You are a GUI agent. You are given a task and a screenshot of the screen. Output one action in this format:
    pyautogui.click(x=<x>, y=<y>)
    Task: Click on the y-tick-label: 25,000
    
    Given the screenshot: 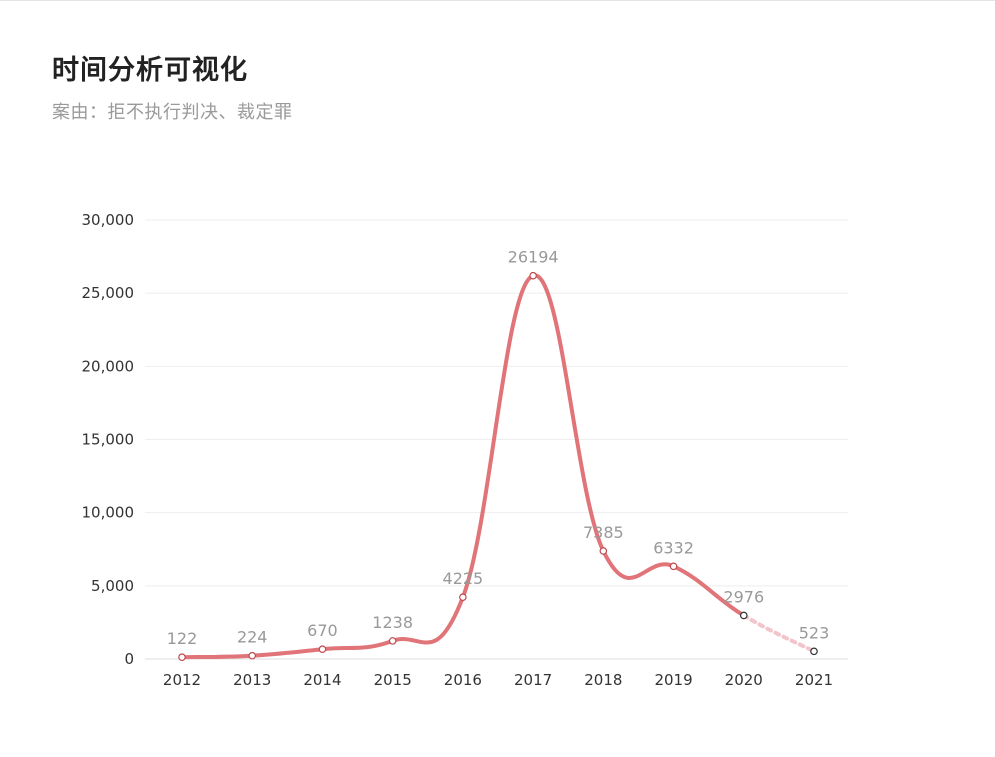 What is the action you would take?
    pyautogui.click(x=108, y=293)
    